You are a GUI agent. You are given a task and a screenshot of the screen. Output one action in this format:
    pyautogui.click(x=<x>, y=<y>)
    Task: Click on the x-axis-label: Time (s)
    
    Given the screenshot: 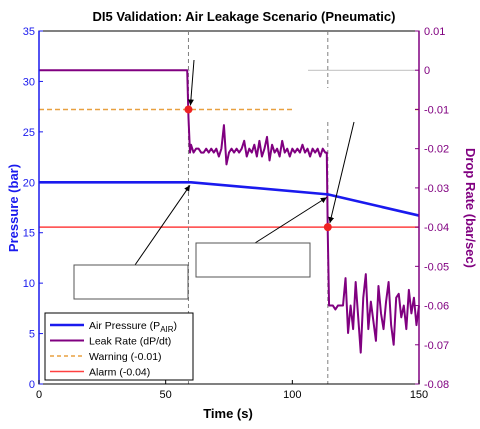 What is the action you would take?
    pyautogui.click(x=228, y=413)
    